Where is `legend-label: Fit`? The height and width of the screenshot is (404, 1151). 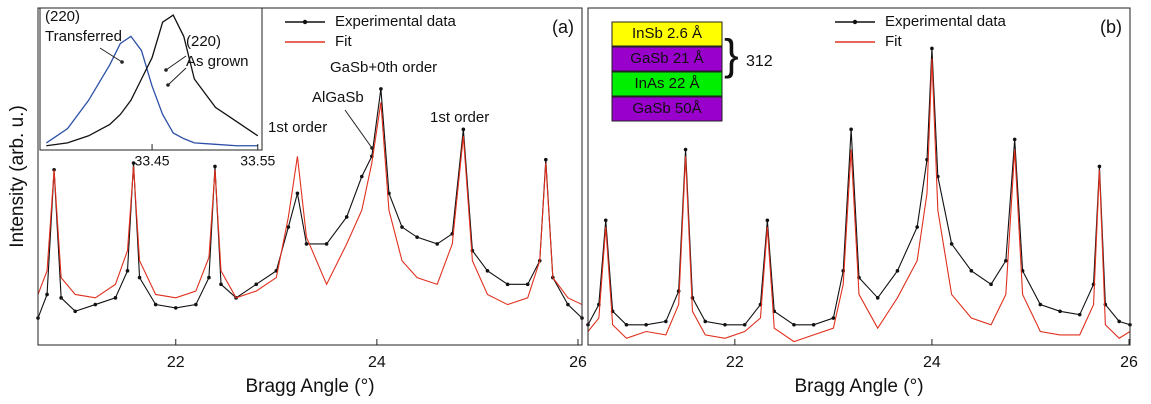 legend-label: Fit is located at coordinates (343, 41).